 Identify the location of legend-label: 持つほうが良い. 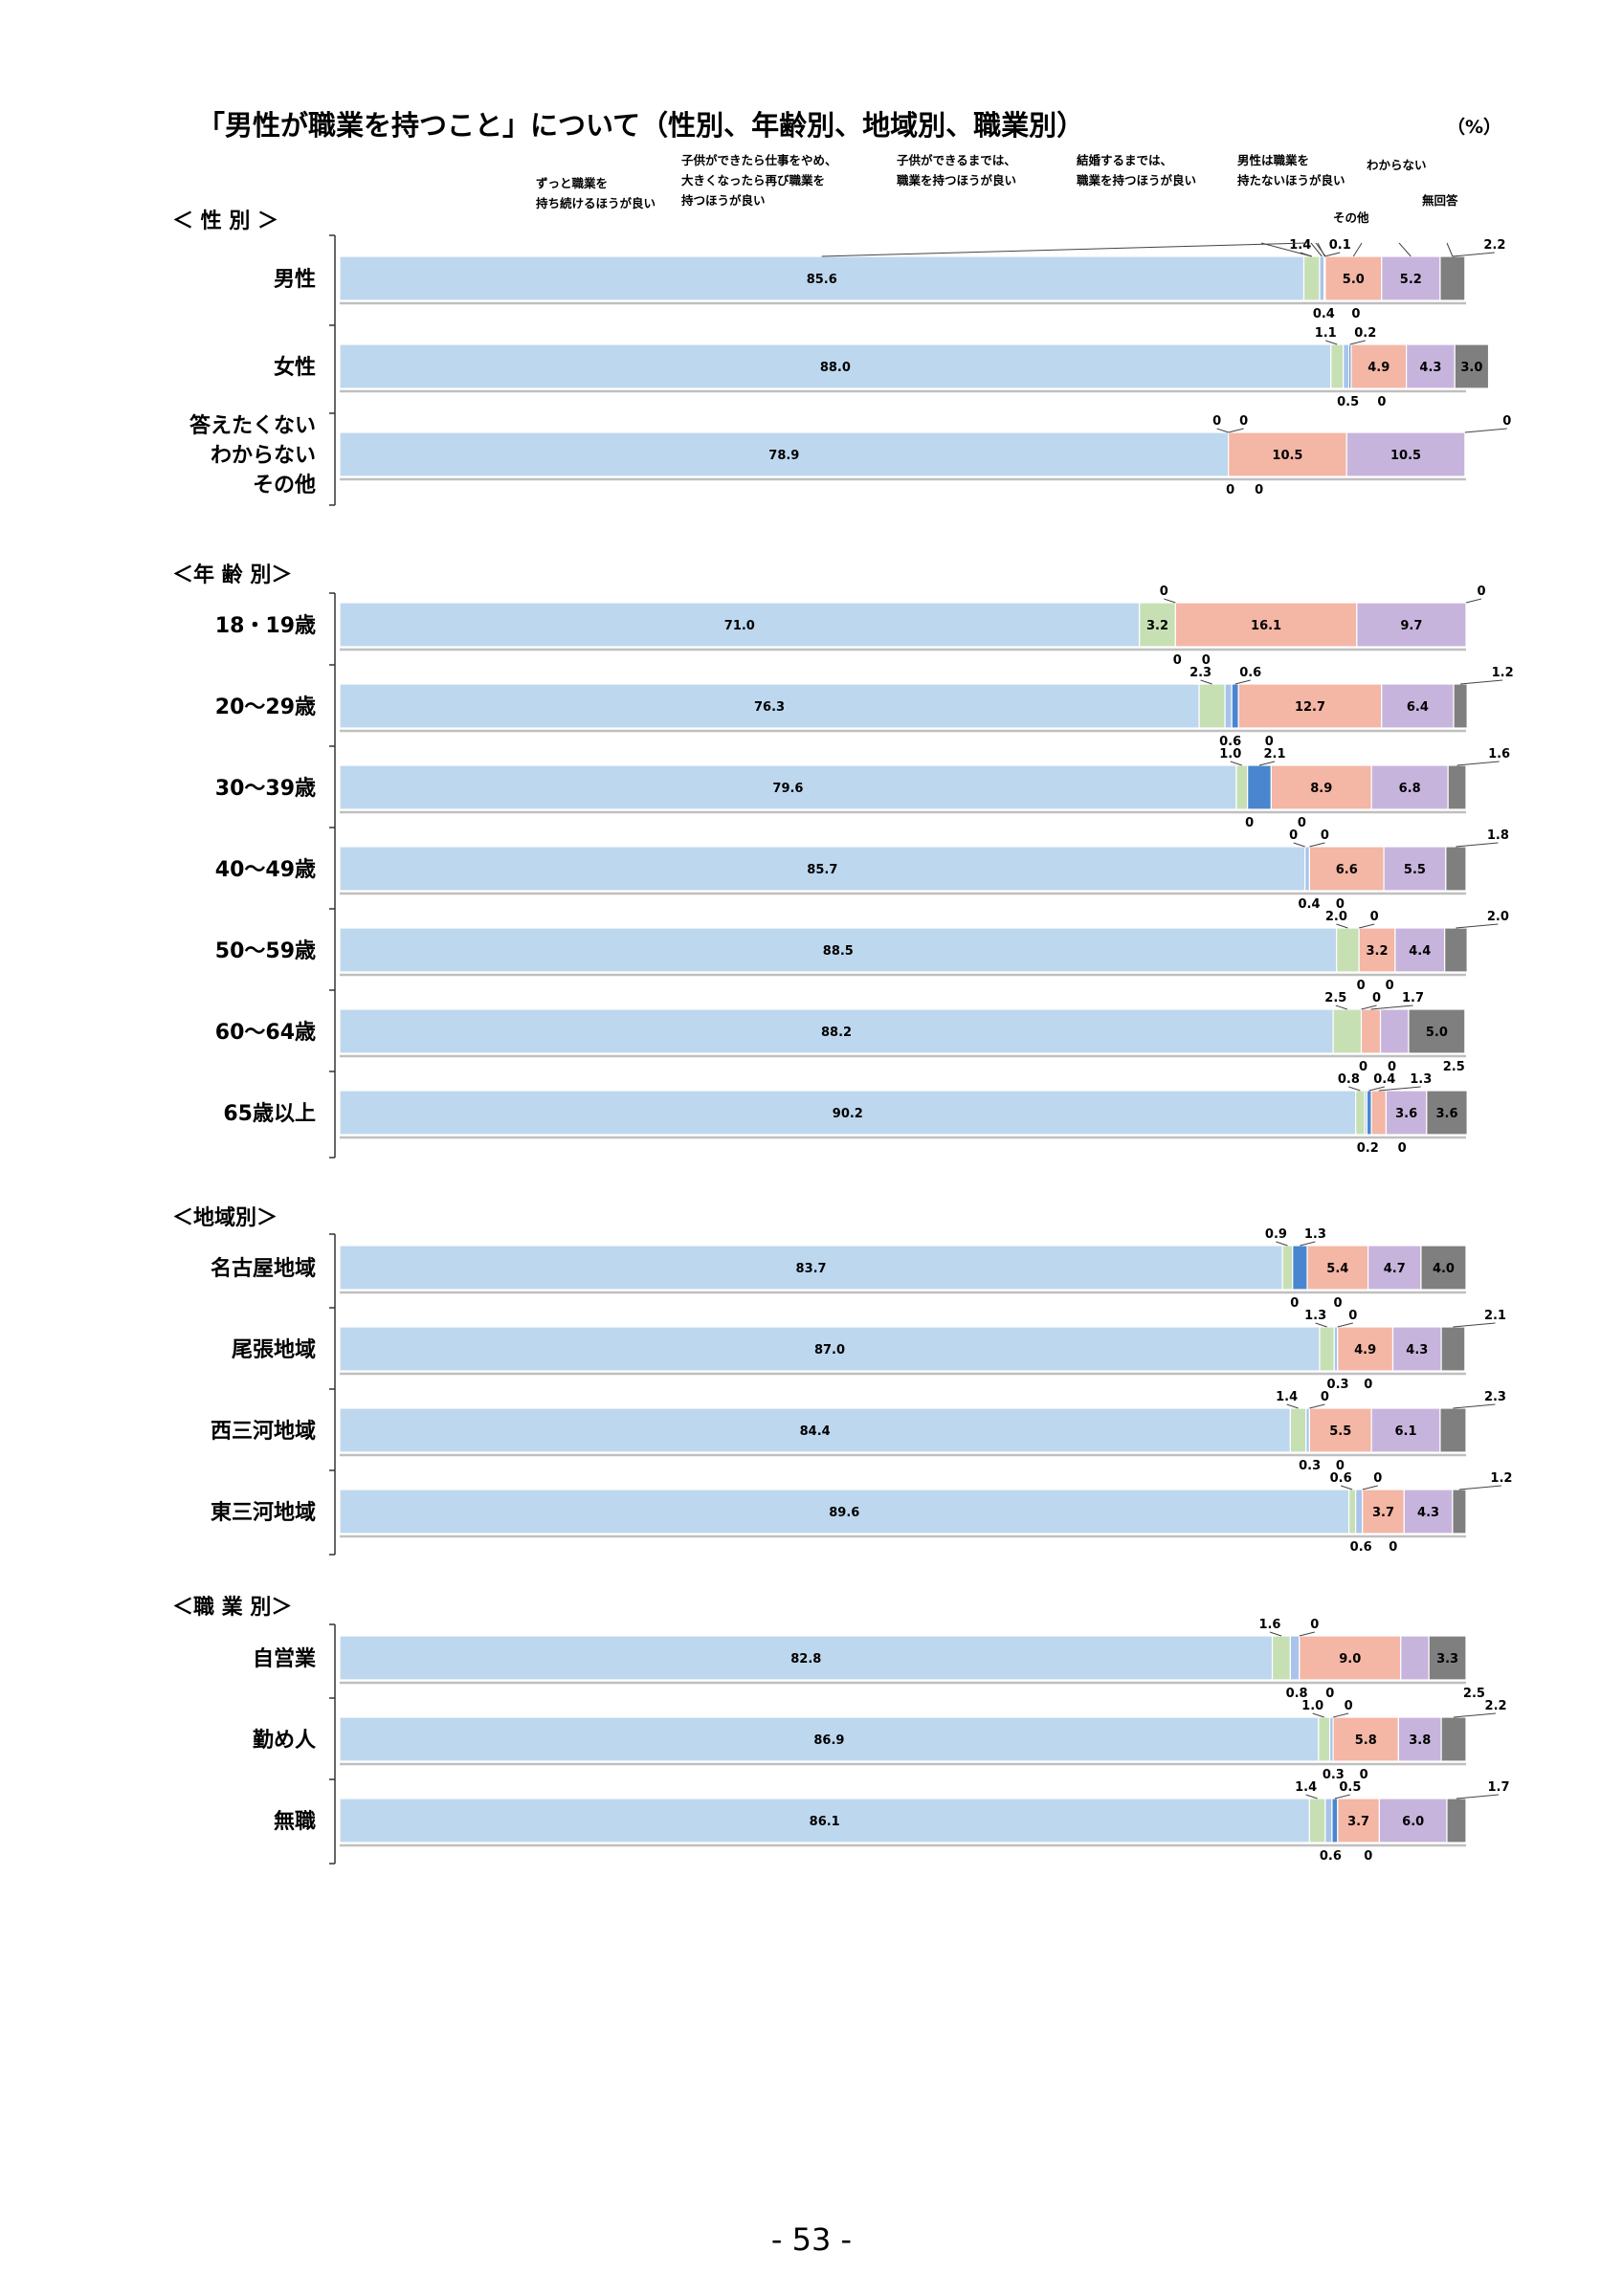
(723, 201).